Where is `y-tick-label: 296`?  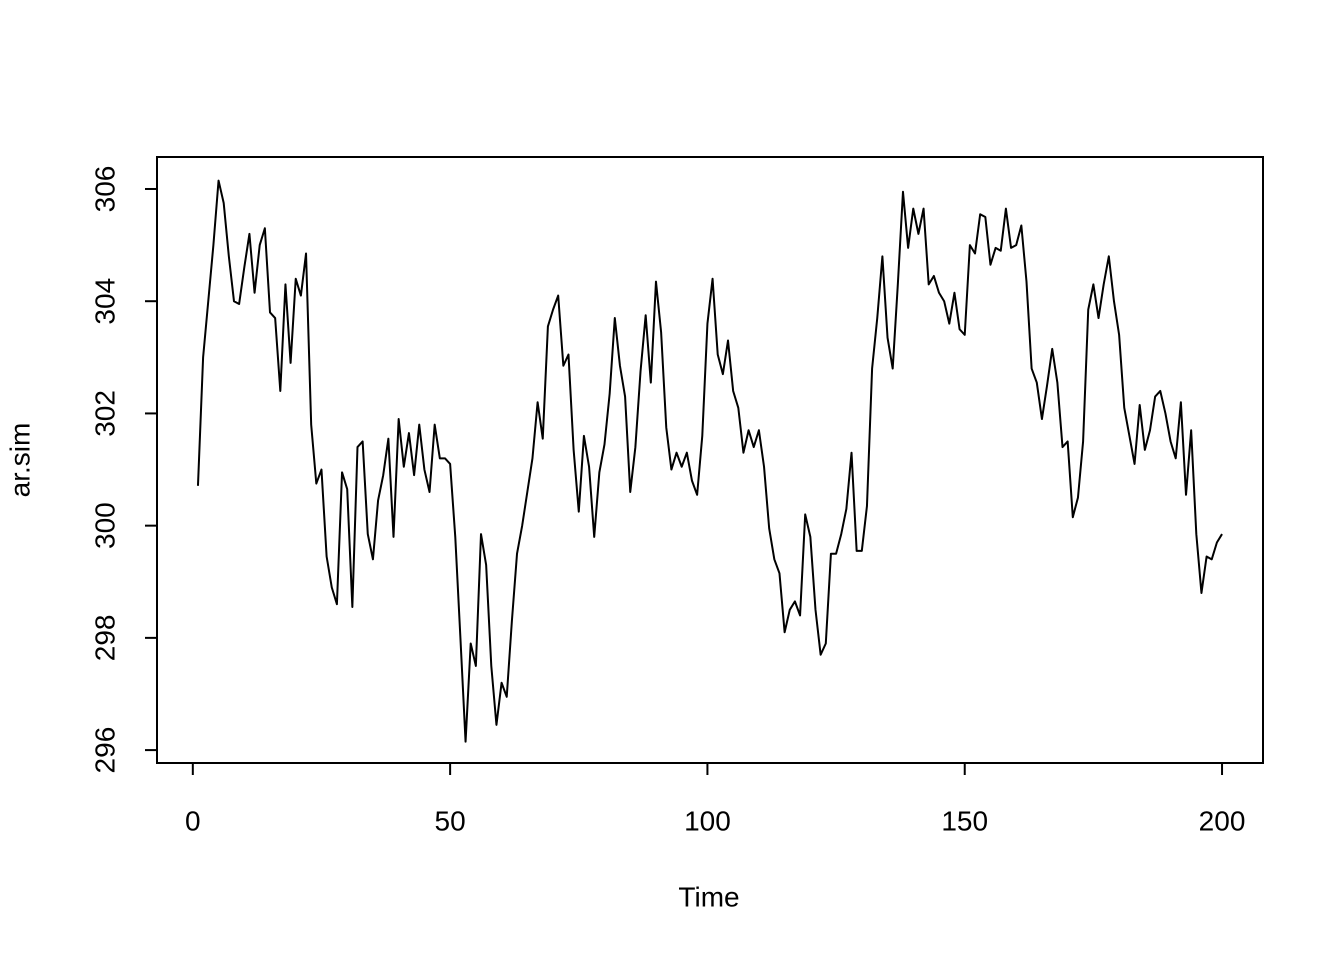 y-tick-label: 296 is located at coordinates (104, 750).